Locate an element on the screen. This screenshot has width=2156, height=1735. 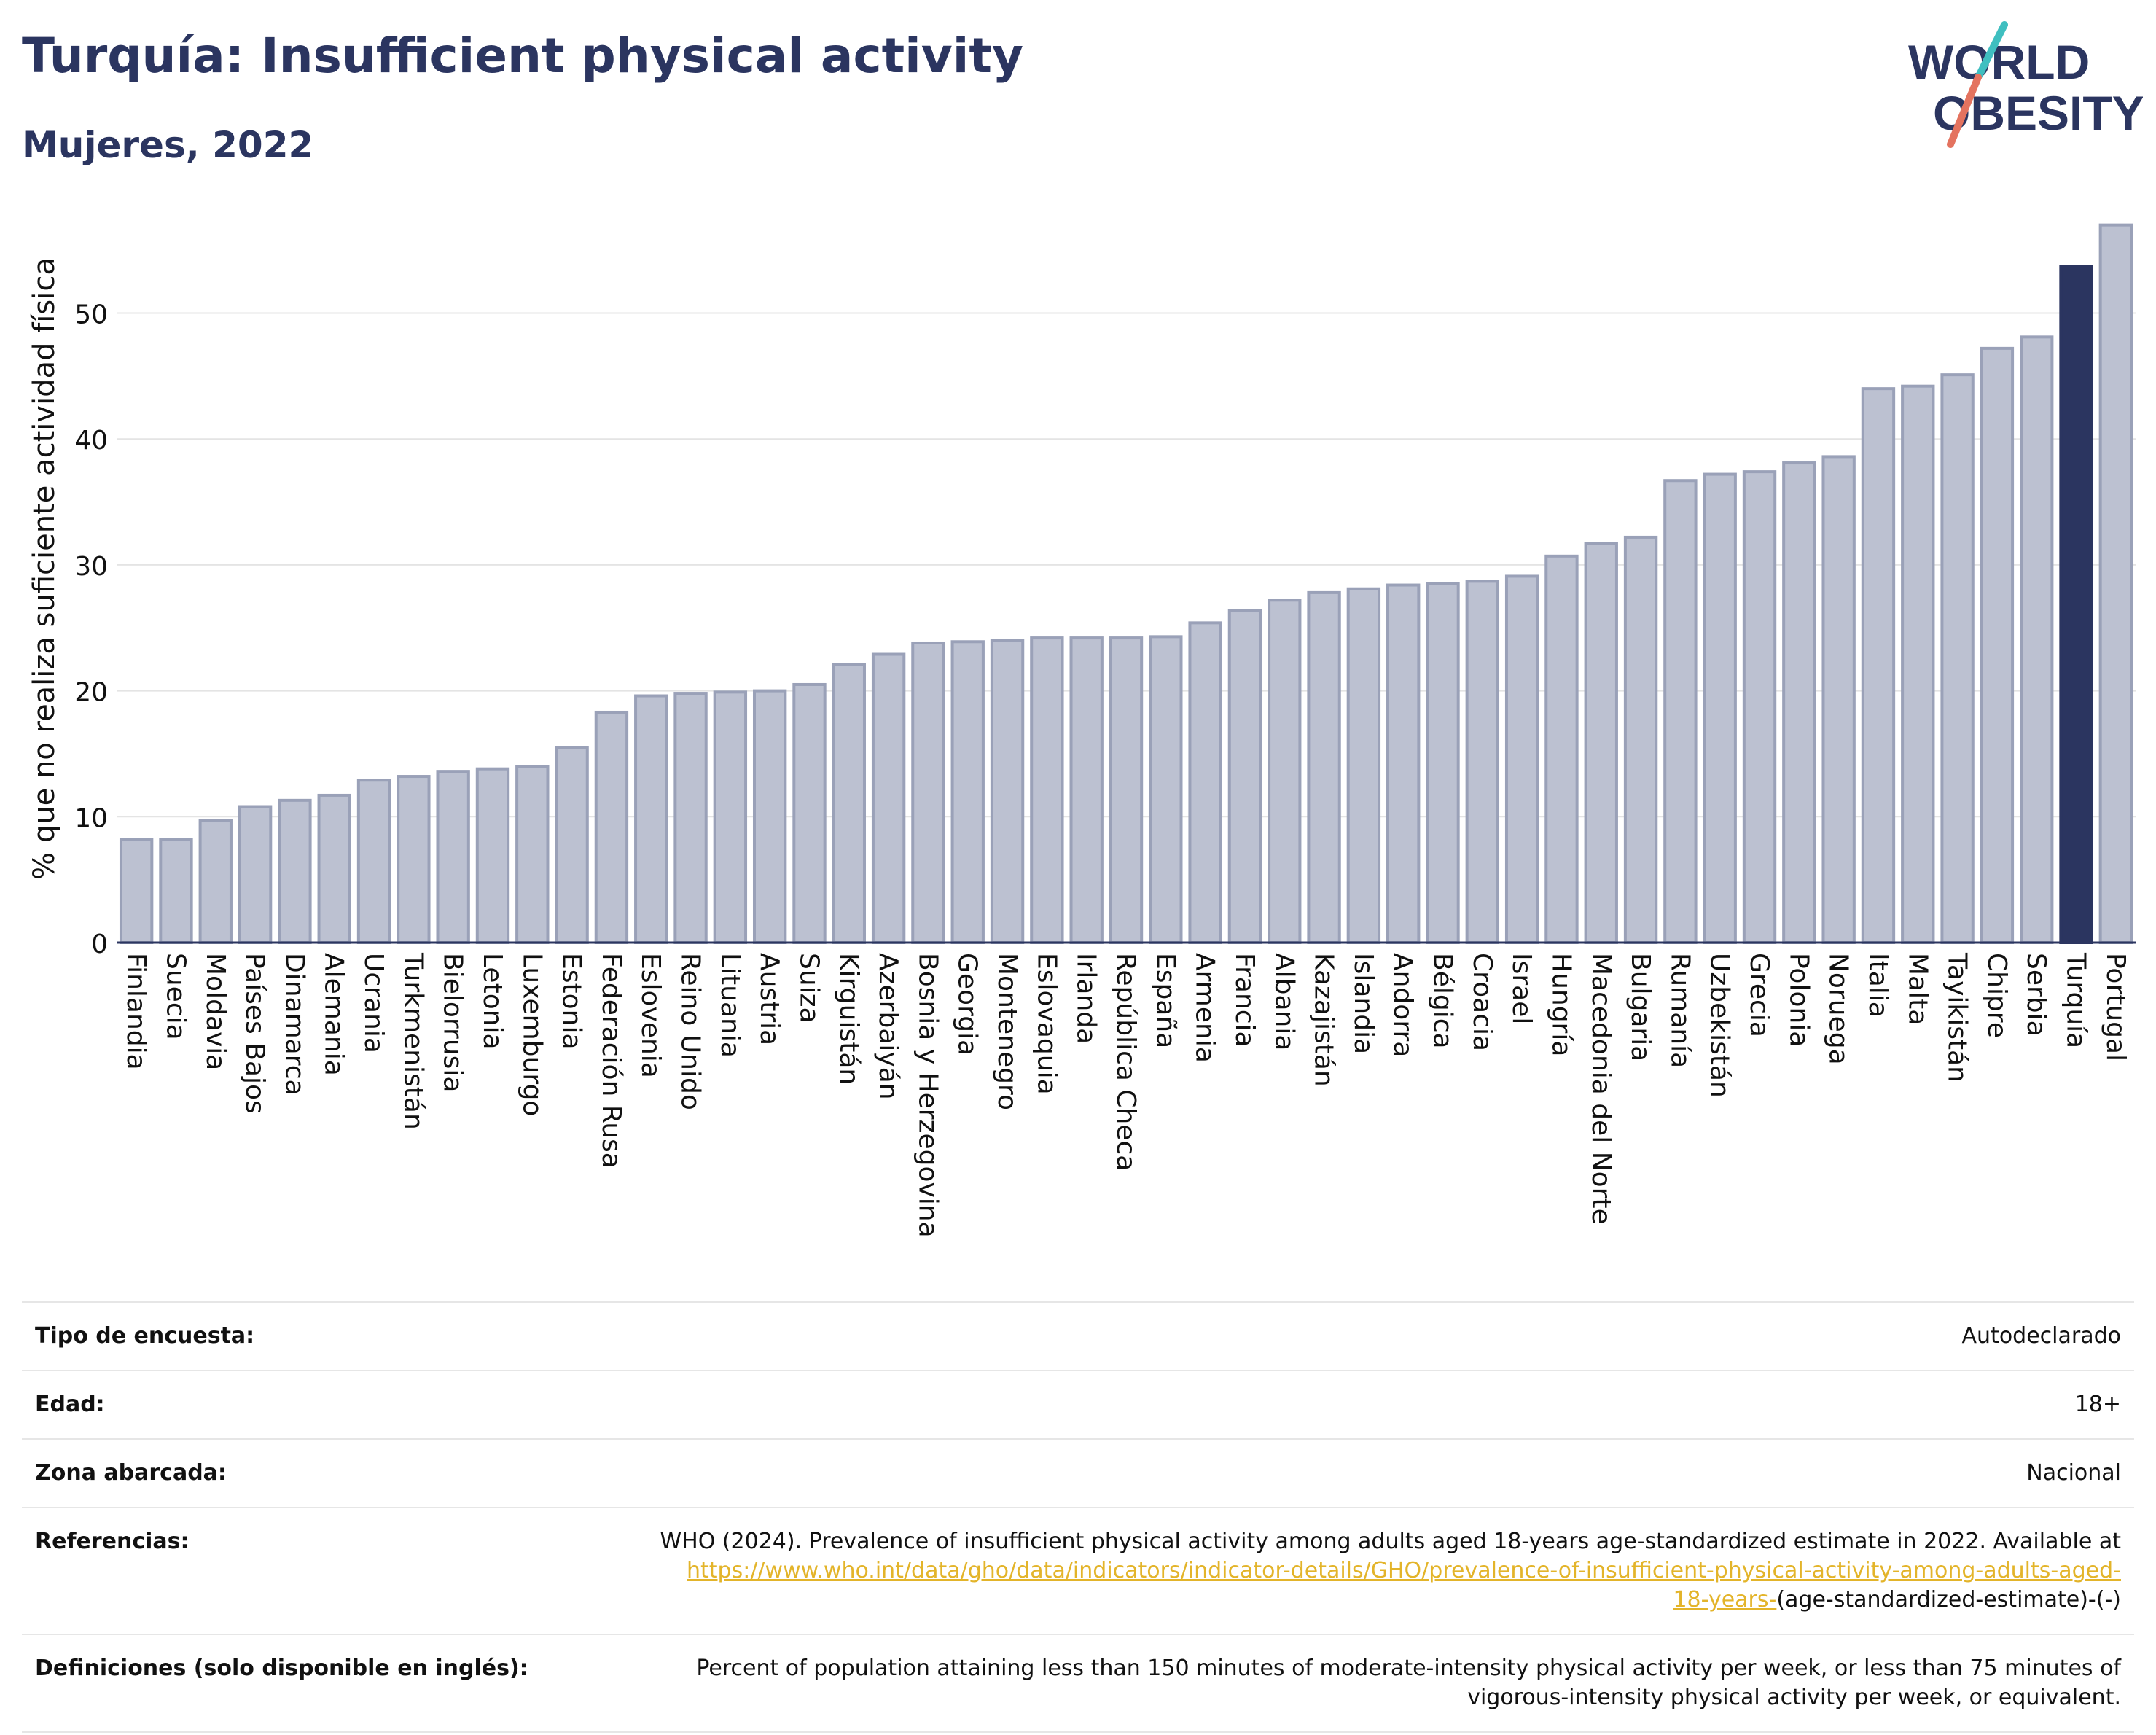
x-tick-label: Eslovaquia is located at coordinates (1046, 1024).